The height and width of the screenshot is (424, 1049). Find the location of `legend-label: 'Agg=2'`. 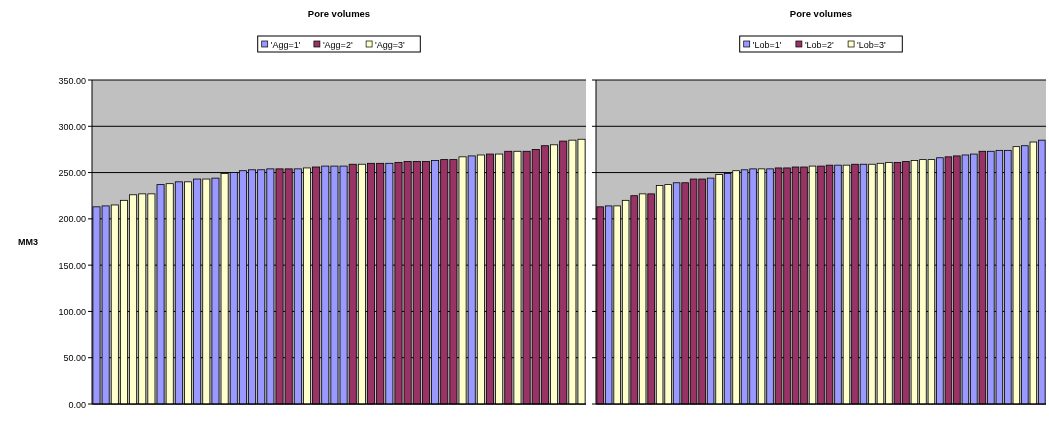

legend-label: 'Agg=2' is located at coordinates (337, 44).